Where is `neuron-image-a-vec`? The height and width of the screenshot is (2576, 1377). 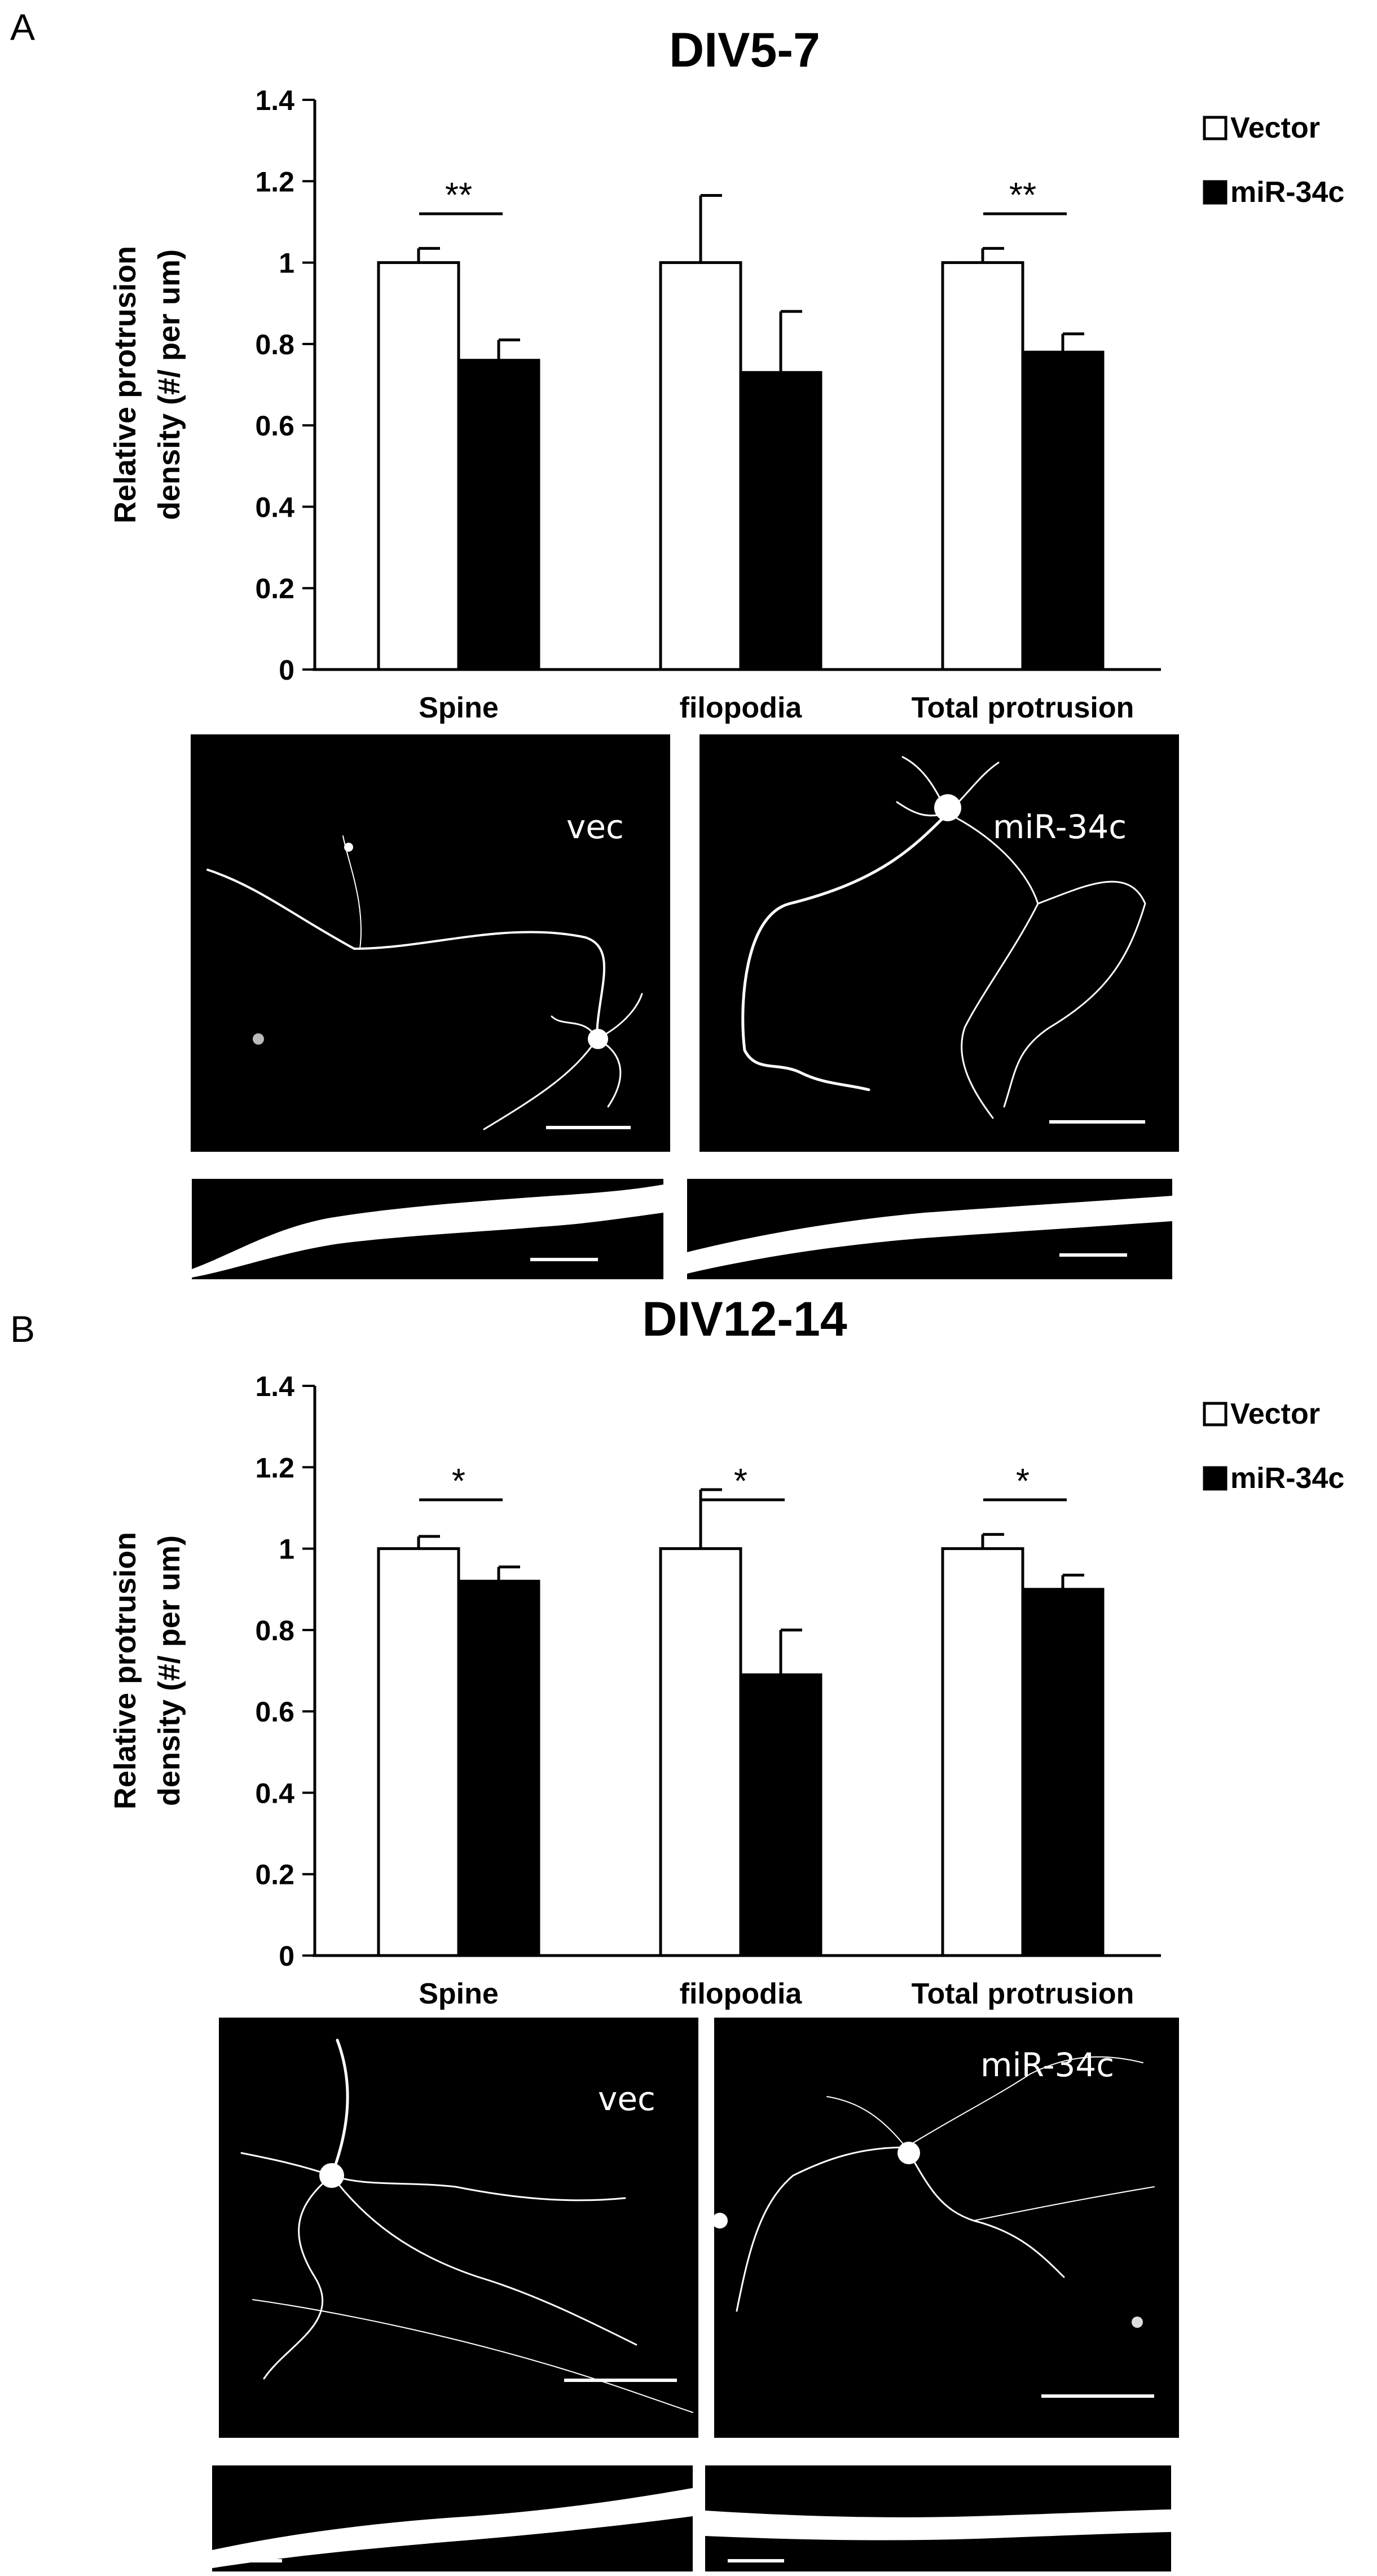
neuron-image-a-vec is located at coordinates (424, 982).